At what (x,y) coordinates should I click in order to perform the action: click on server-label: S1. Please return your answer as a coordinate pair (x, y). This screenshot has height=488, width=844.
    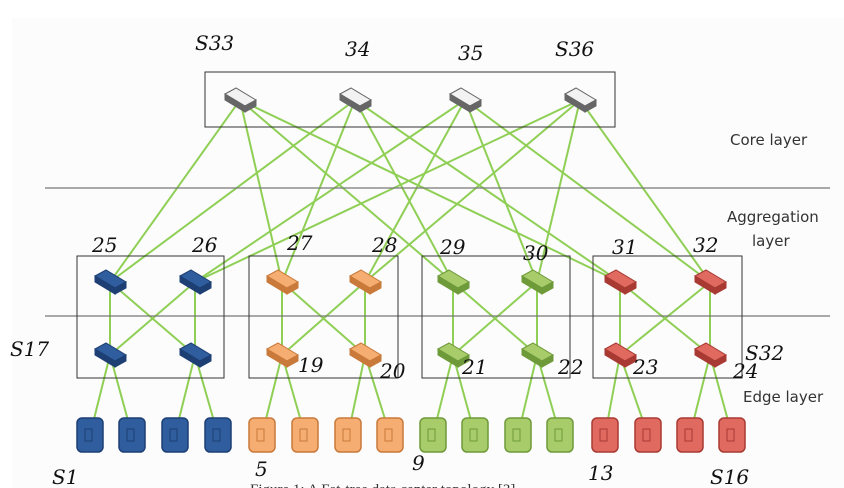
    Looking at the image, I should click on (65, 476).